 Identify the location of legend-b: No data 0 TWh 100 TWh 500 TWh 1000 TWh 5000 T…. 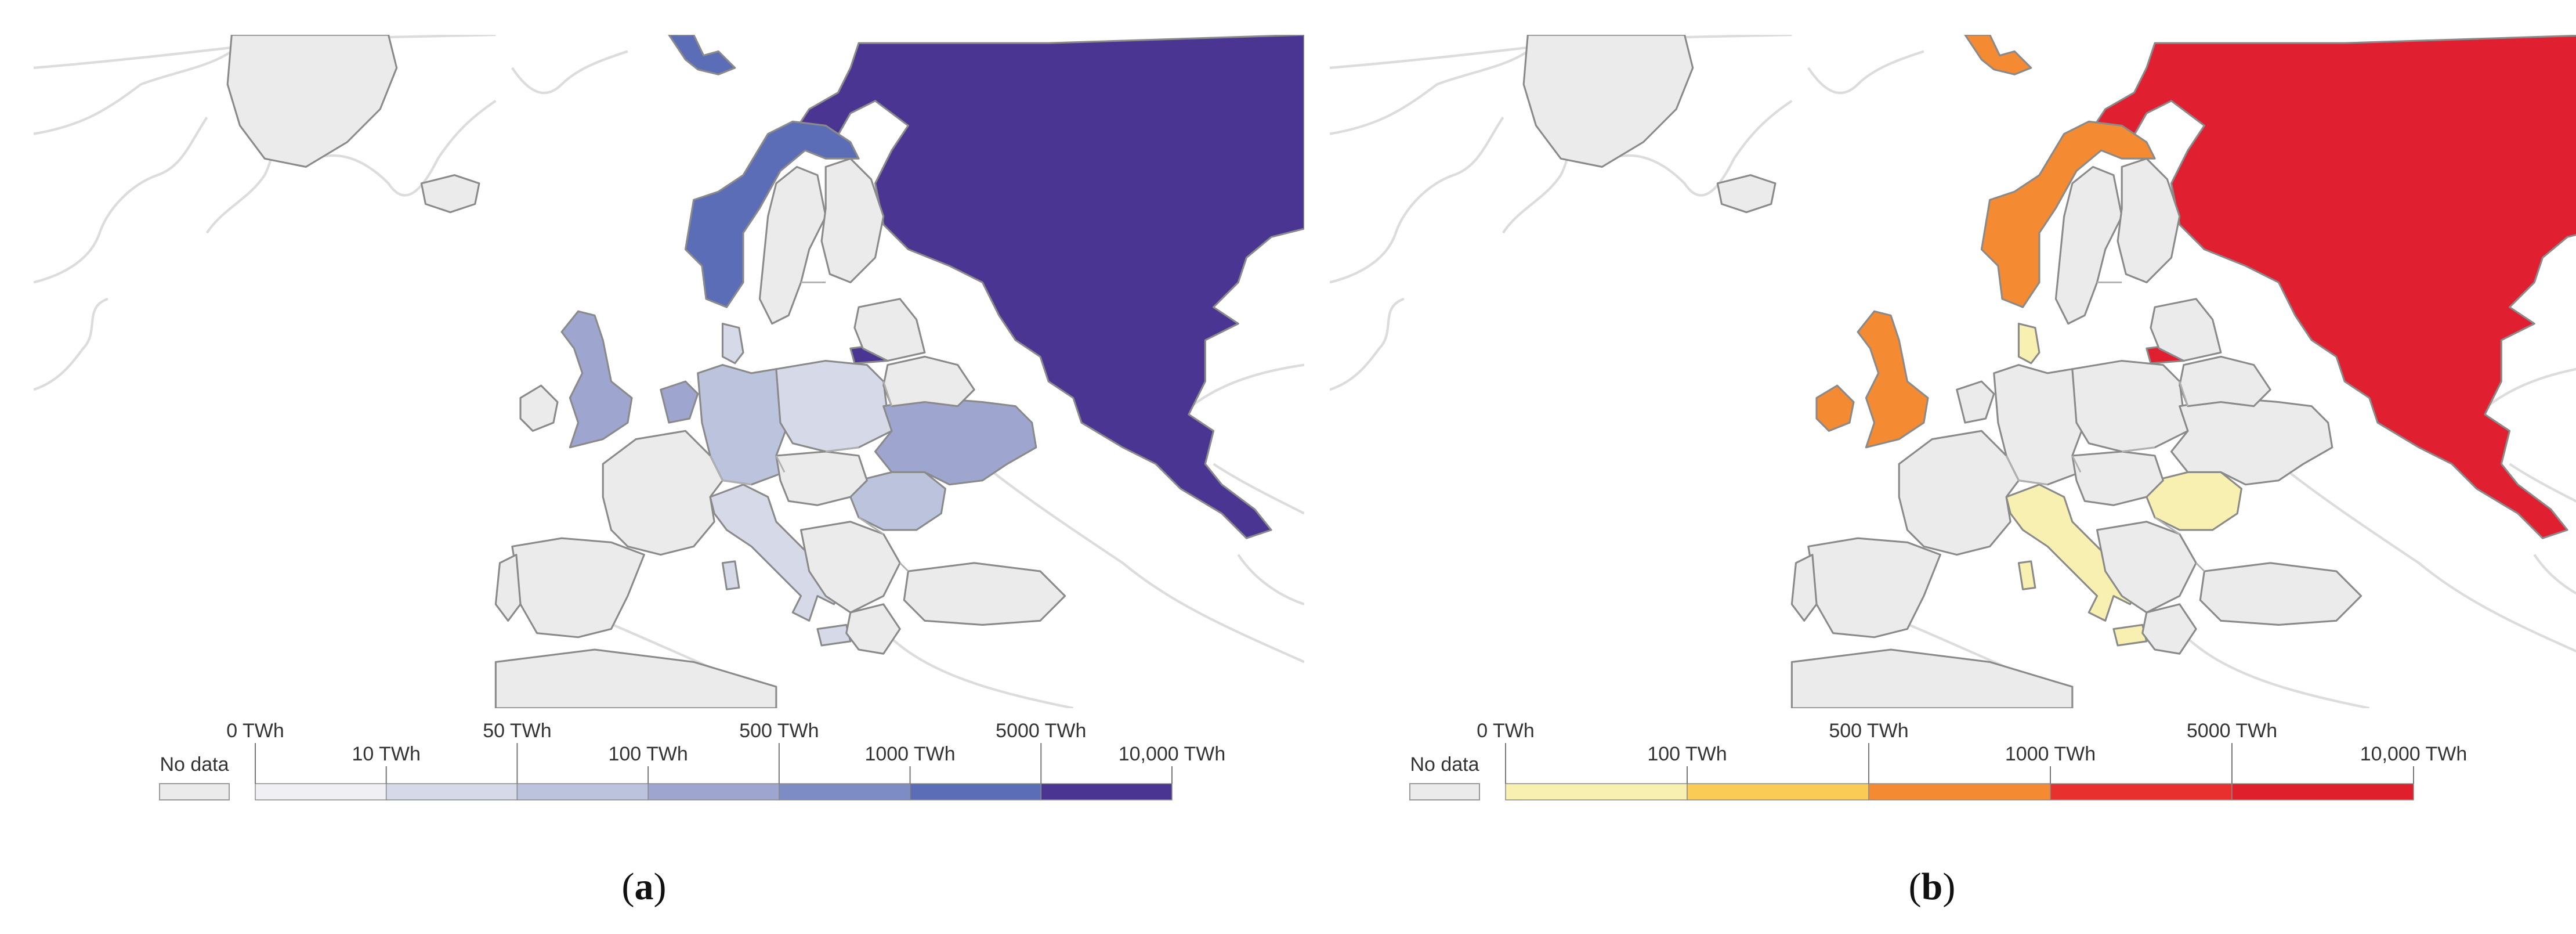
(1938, 760).